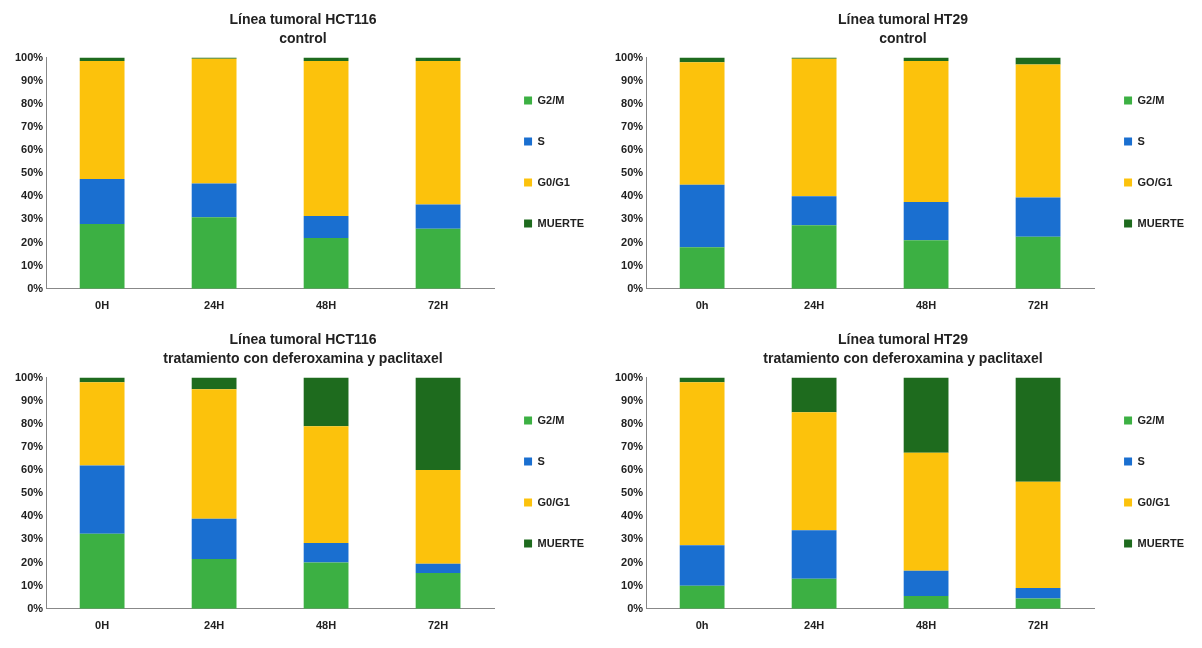  I want to click on chart-subtitle: control, so click(903, 38).